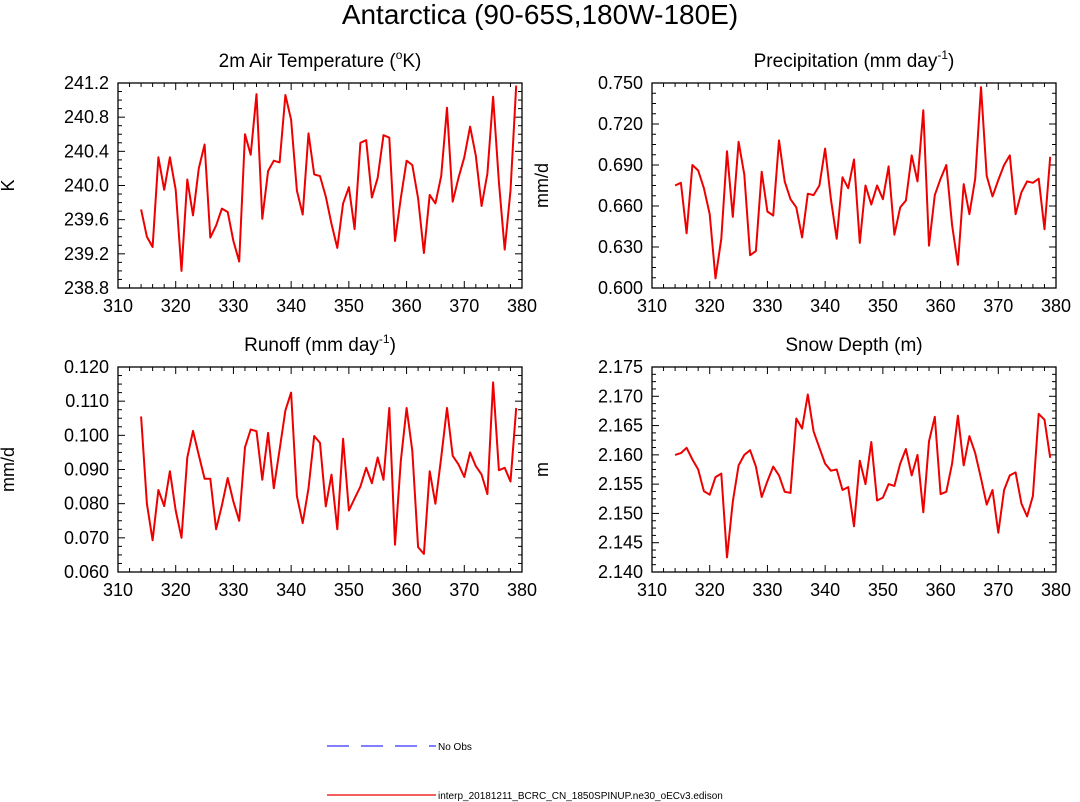 The image size is (1080, 802). Describe the element at coordinates (620, 288) in the screenshot. I see `y-tick-label: 0.600` at that location.